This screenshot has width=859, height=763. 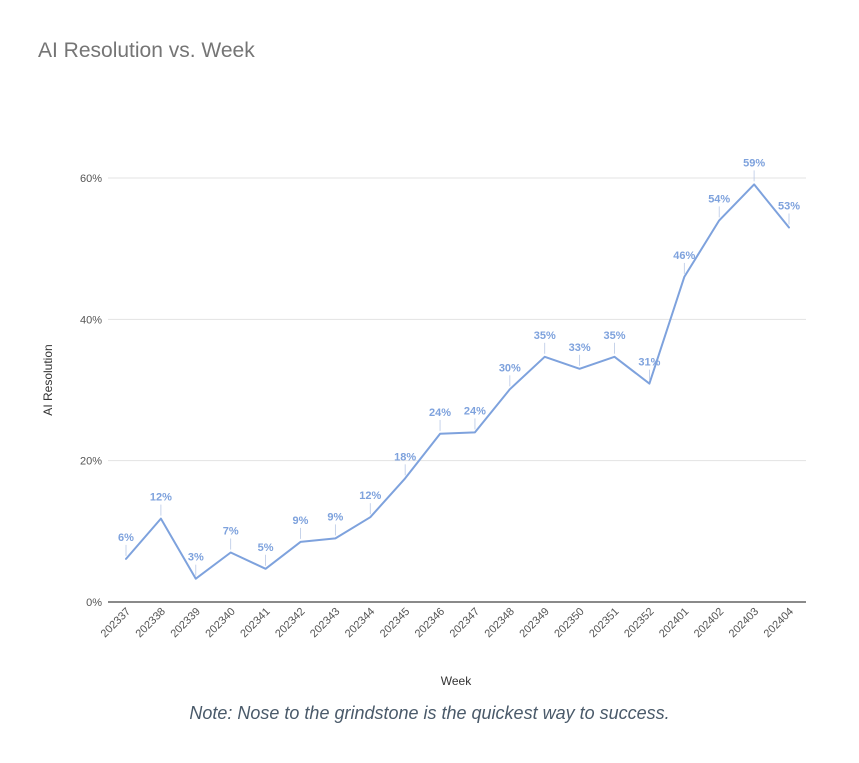 What do you see at coordinates (430, 623) in the screenshot?
I see `x-tick-label: 202346` at bounding box center [430, 623].